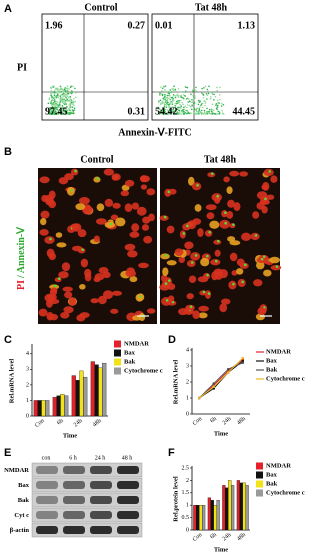 This screenshot has width=320, height=554. Describe the element at coordinates (117, 353) in the screenshot. I see `legend-swatch` at that location.